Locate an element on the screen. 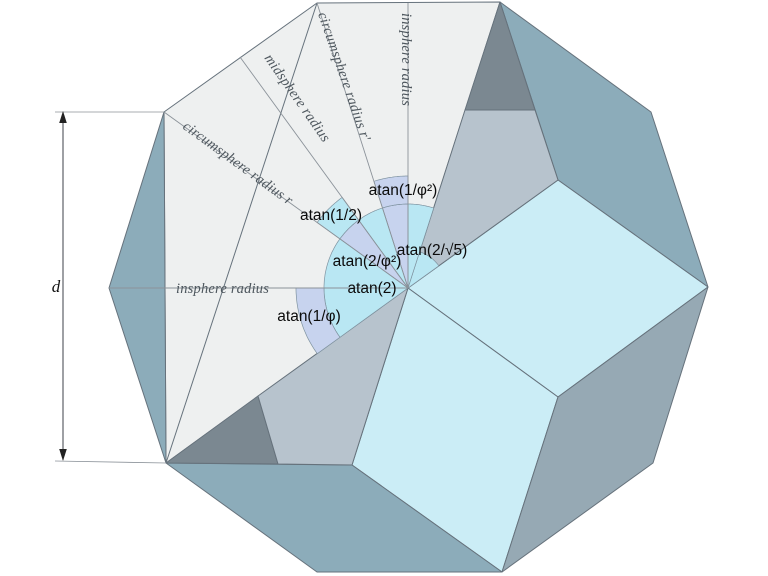 This screenshot has width=768, height=576. angle-label-3: atan(2/φ²) is located at coordinates (367, 261).